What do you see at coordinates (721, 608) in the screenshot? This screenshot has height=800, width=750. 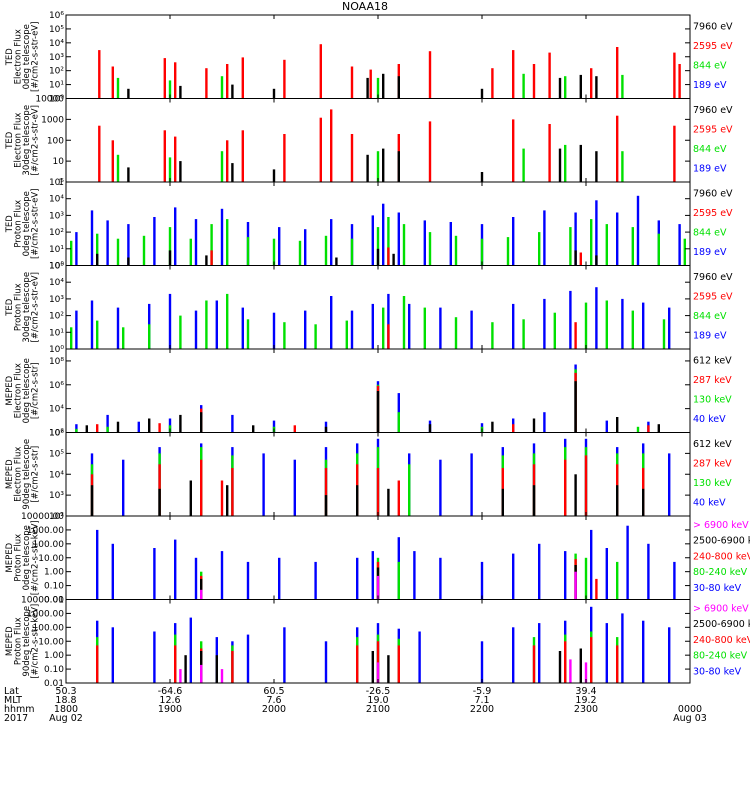 I see `legend-entry: > 6900 keV` at bounding box center [721, 608].